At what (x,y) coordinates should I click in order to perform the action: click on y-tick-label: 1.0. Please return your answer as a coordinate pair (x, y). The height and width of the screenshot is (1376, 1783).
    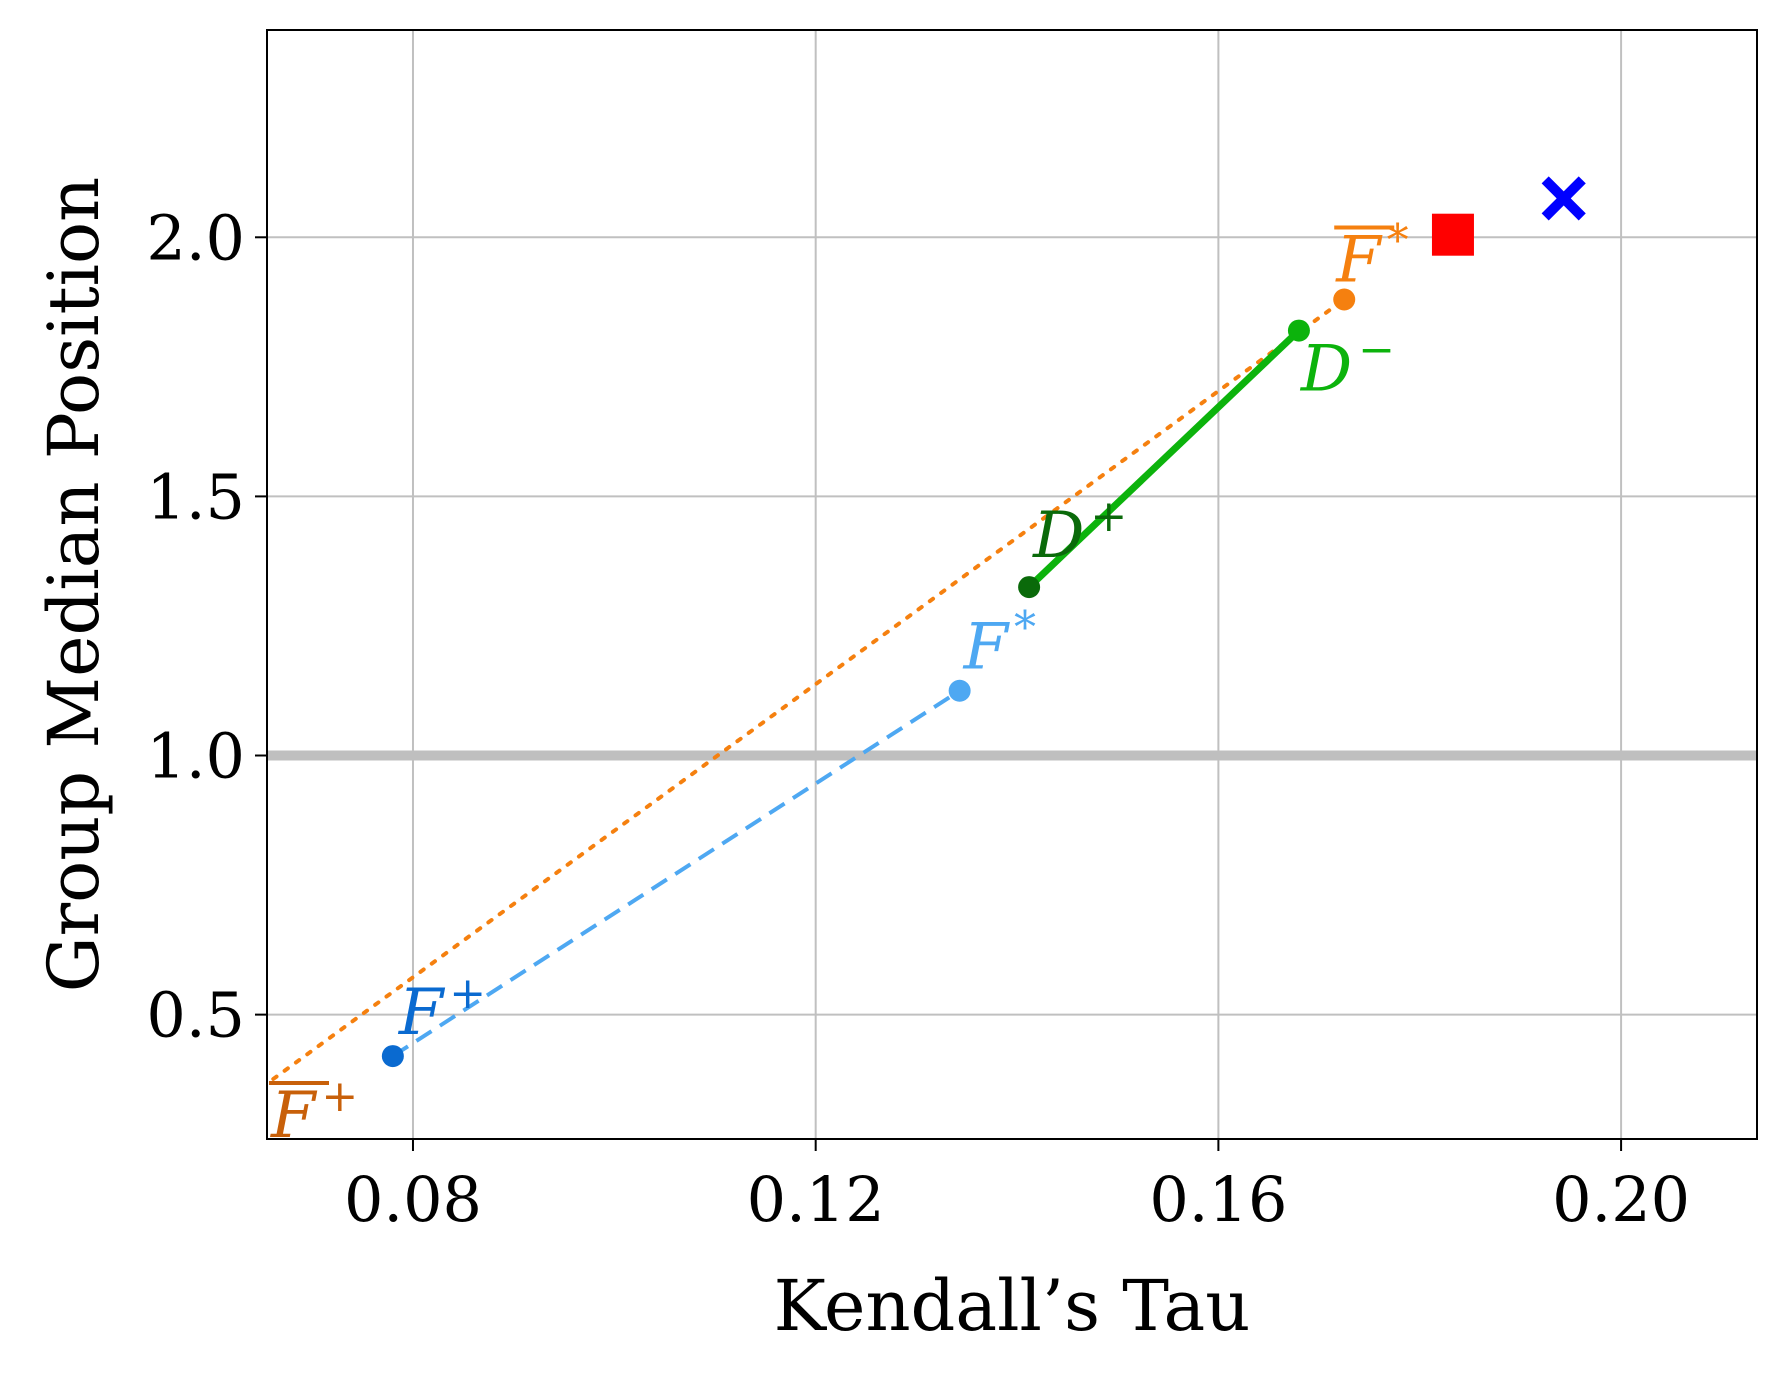
    Looking at the image, I should click on (195, 756).